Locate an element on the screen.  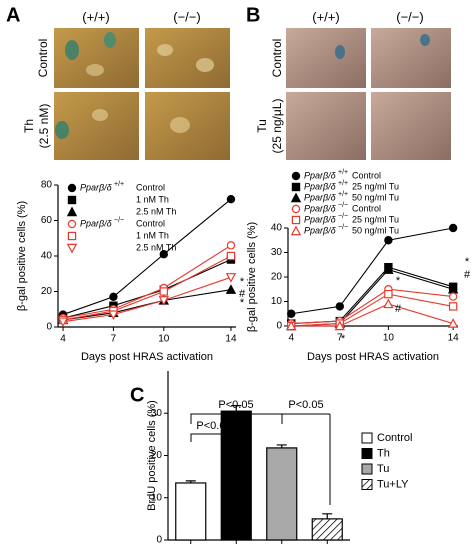
y-tick-label: 80 is located at coordinates (47, 185).